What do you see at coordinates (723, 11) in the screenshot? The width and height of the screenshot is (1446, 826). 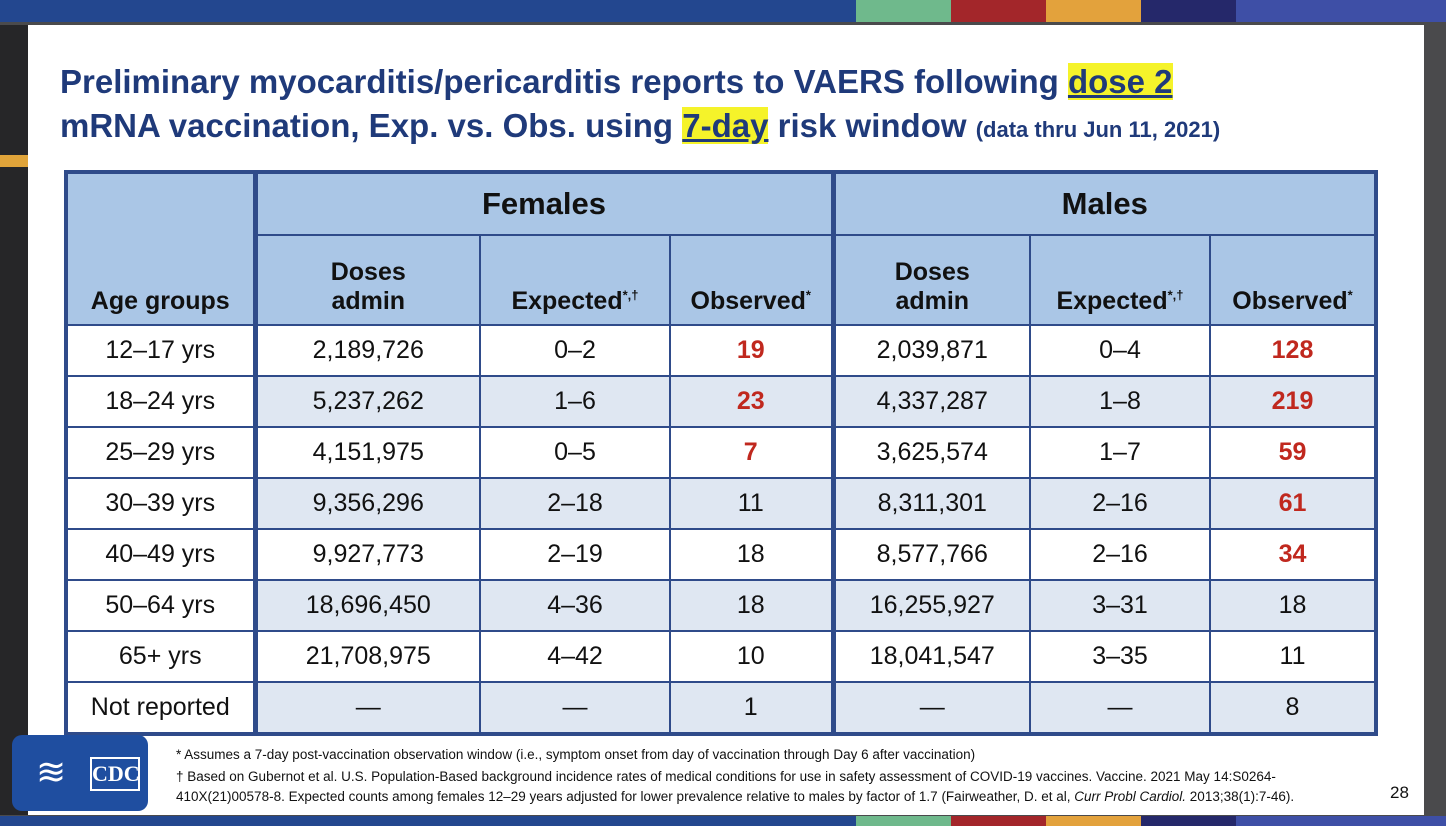 I see `top-color-bar` at bounding box center [723, 11].